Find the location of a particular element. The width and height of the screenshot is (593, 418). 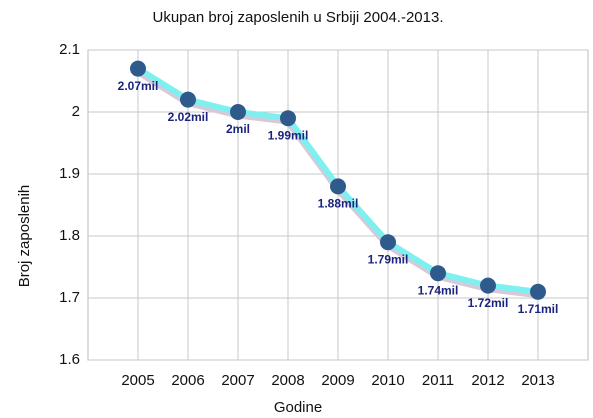

x-tick-label: 2011 is located at coordinates (438, 380).